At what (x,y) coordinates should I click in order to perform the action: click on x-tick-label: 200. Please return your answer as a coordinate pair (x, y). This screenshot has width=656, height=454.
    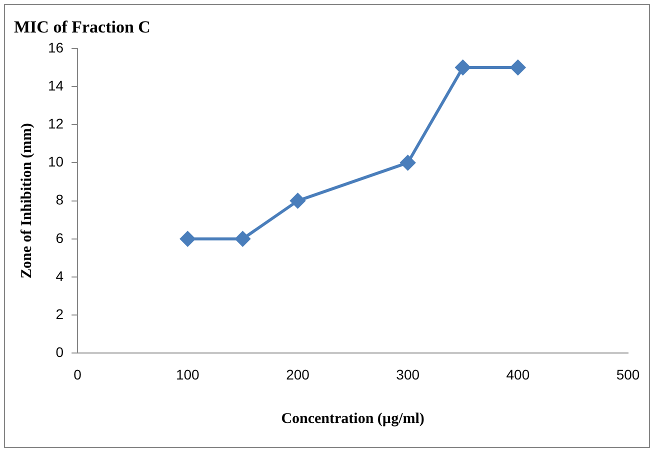
    Looking at the image, I should click on (298, 374).